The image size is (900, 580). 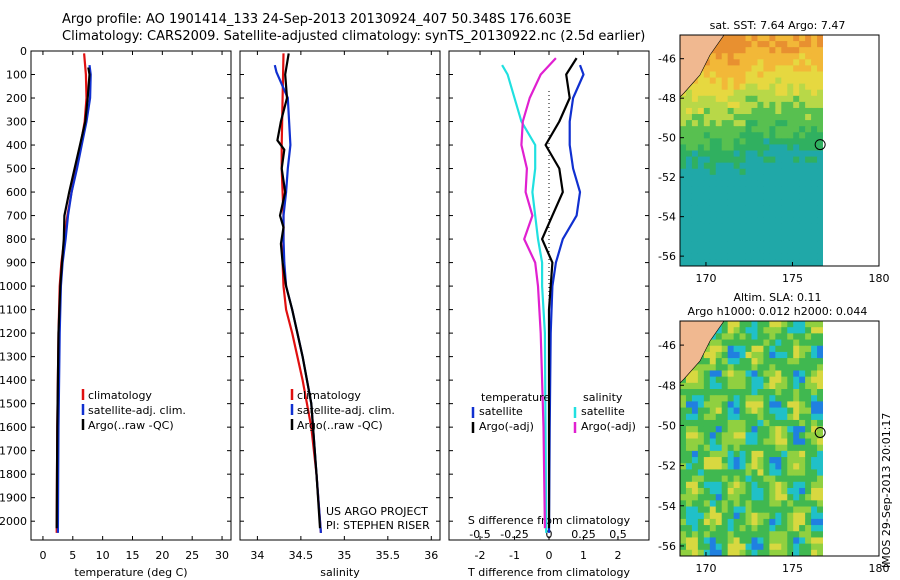 What do you see at coordinates (667, 138) in the screenshot?
I see `sst-y-tick-label: -50` at bounding box center [667, 138].